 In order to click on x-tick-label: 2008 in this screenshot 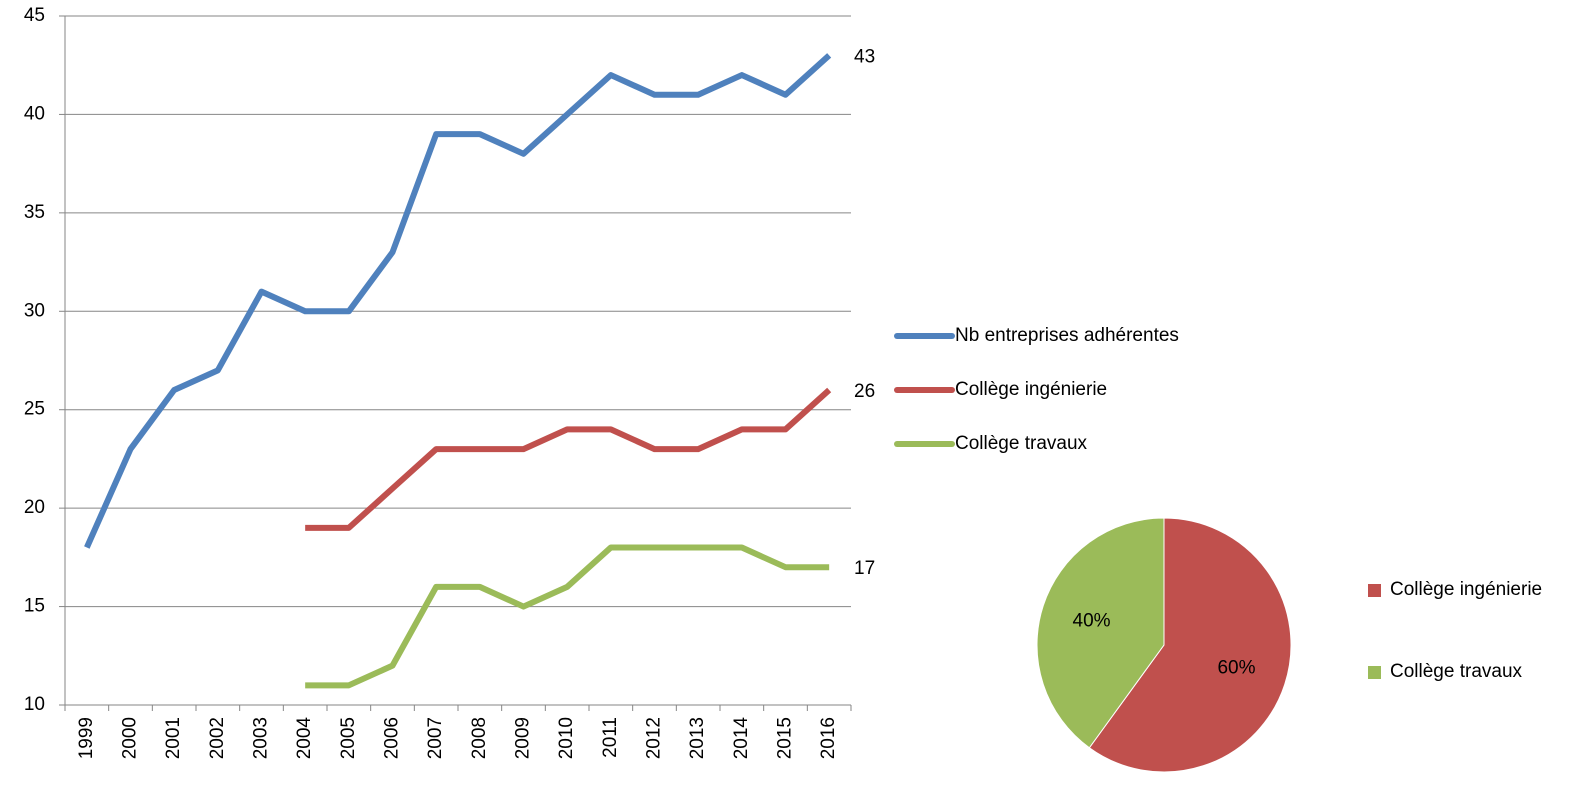, I will do `click(479, 738)`.